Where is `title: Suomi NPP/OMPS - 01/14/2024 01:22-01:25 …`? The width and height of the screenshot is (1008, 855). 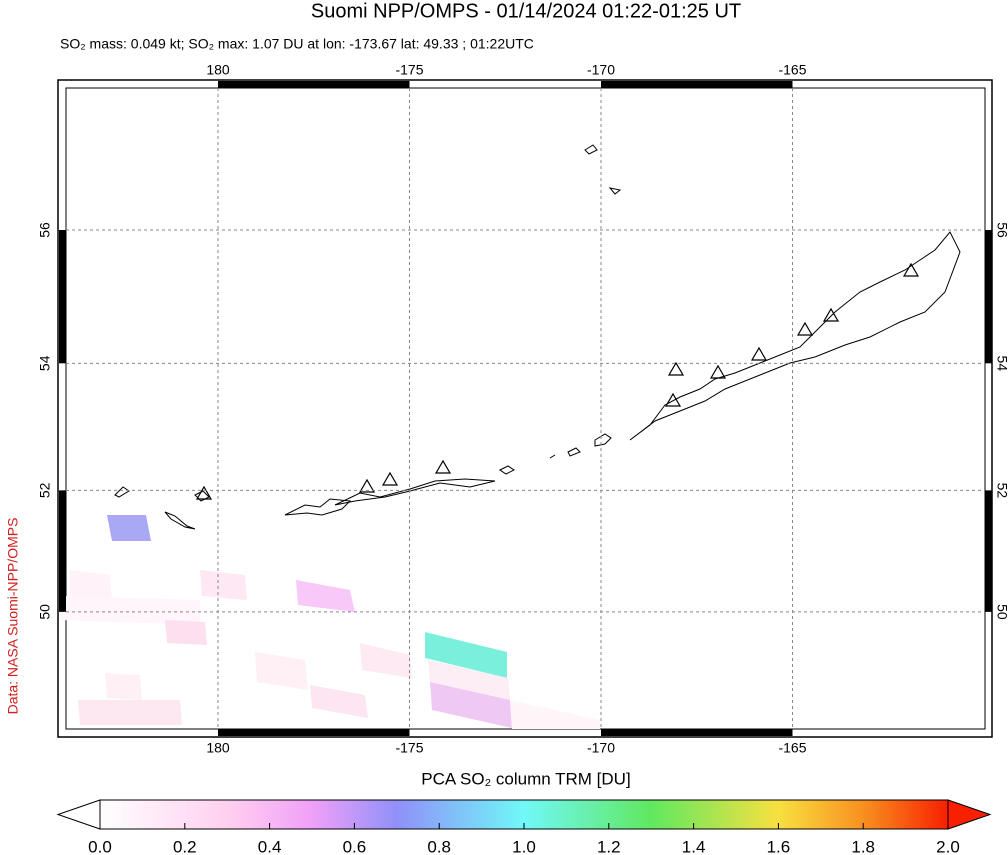 title: Suomi NPP/OMPS - 01/14/2024 01:22-01:25 … is located at coordinates (526, 11).